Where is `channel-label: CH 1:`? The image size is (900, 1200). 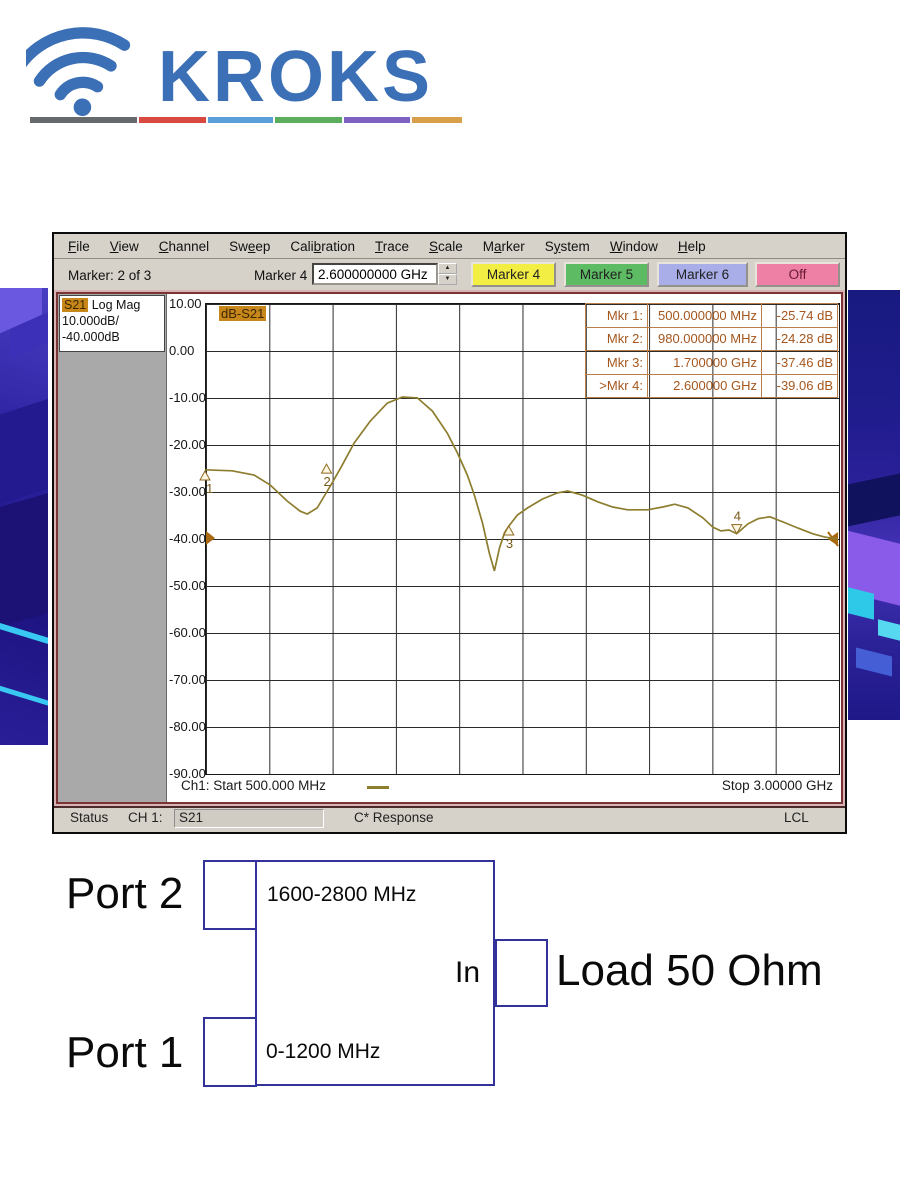
channel-label: CH 1: is located at coordinates (145, 817).